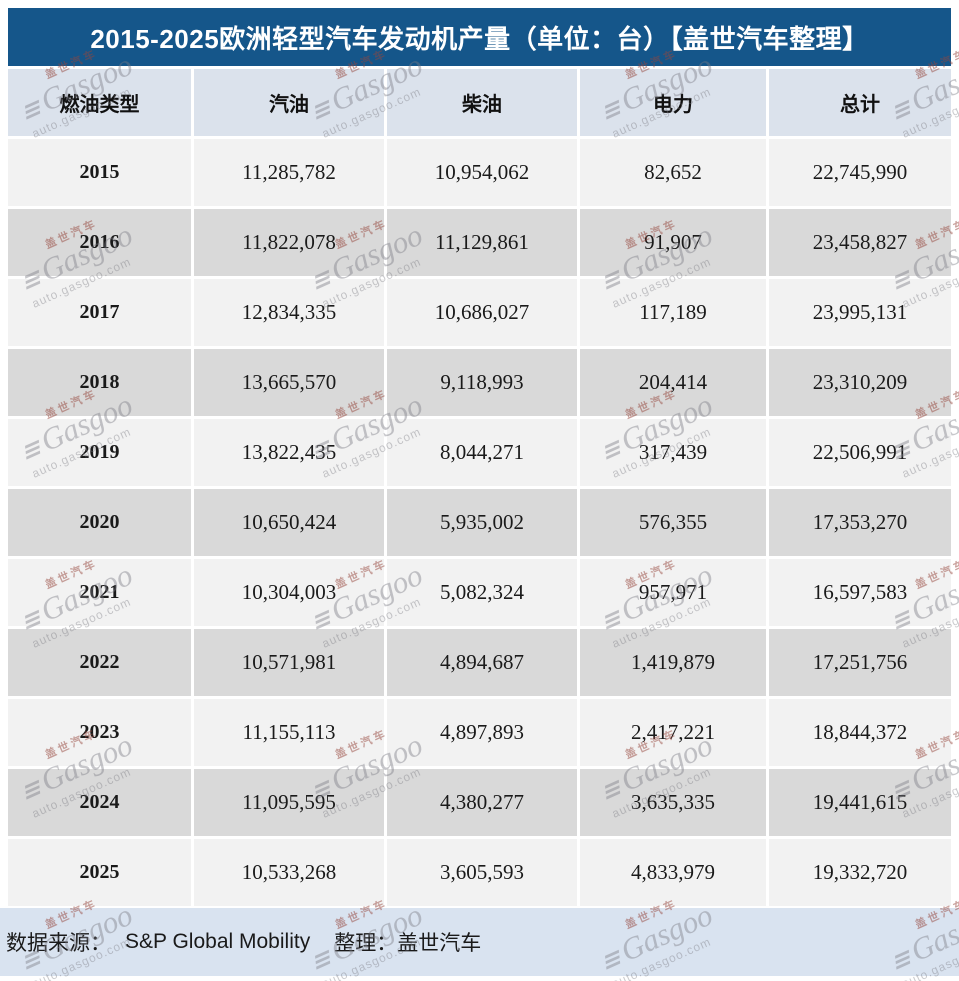 The height and width of the screenshot is (981, 959). Describe the element at coordinates (99, 522) in the screenshot. I see `year-cell: 2020` at that location.